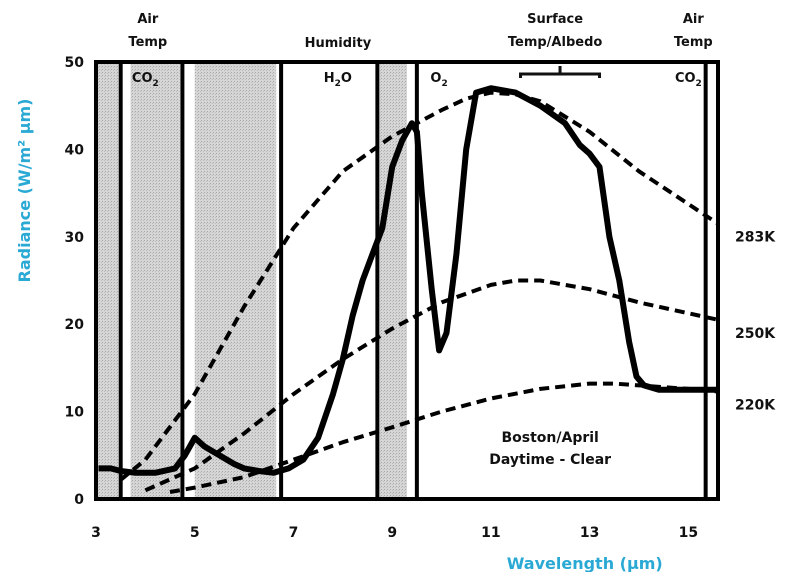  Describe the element at coordinates (755, 238) in the screenshot. I see `temp-label-283K: 283K` at that location.